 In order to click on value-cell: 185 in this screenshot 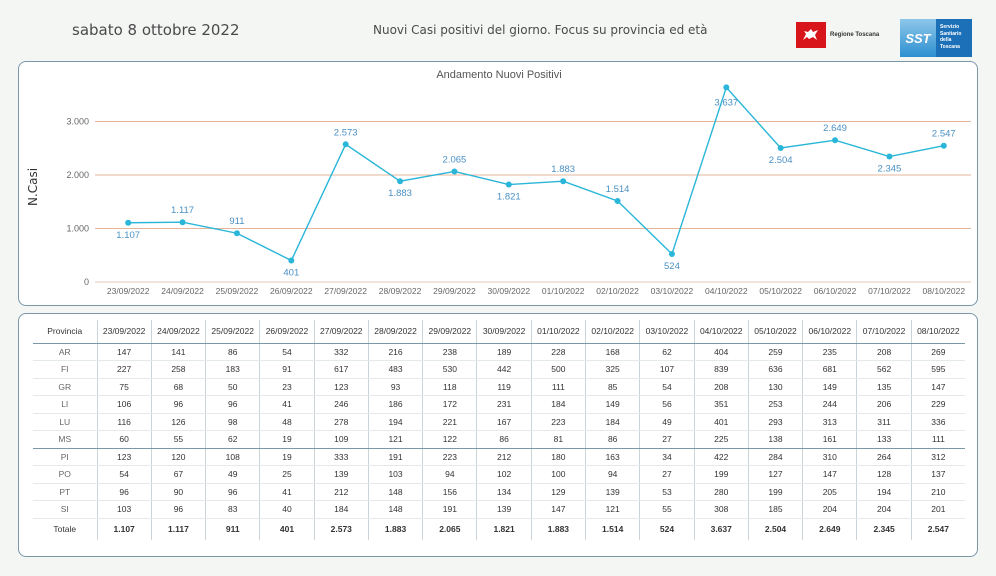, I will do `click(776, 509)`.